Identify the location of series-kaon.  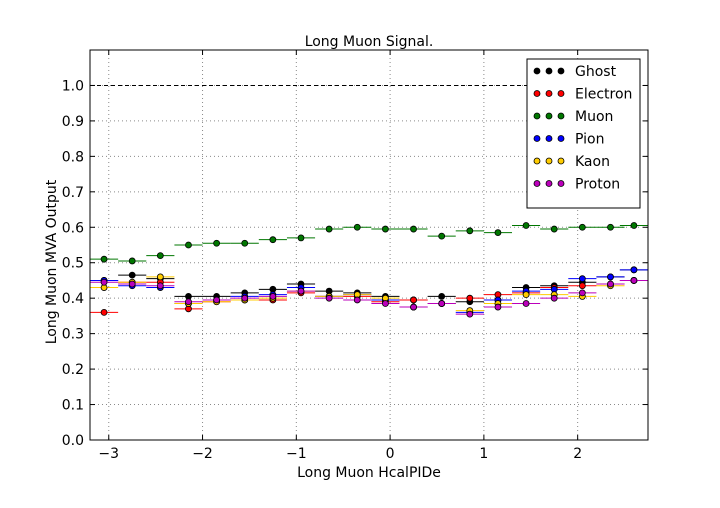
(369, 293).